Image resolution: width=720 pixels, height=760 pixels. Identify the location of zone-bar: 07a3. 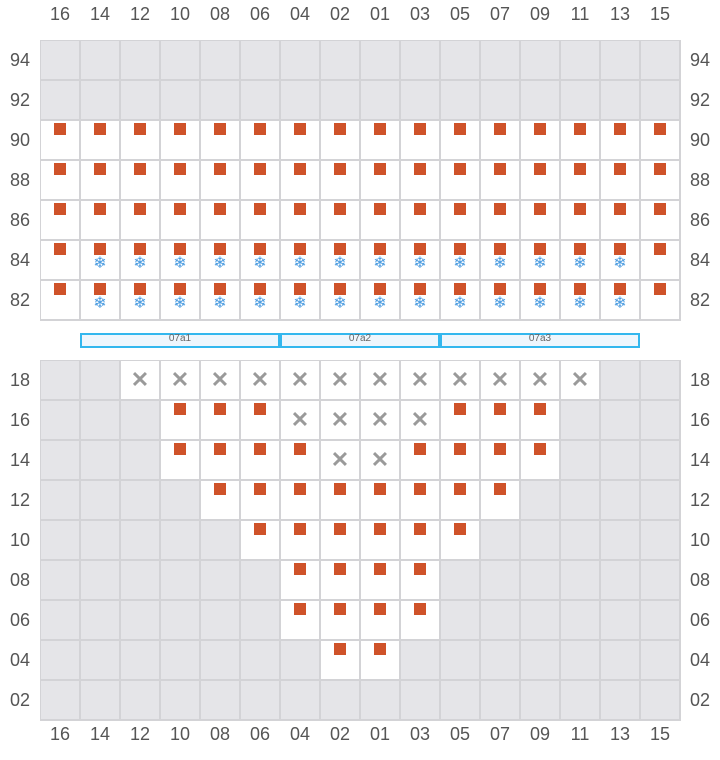
(540, 340).